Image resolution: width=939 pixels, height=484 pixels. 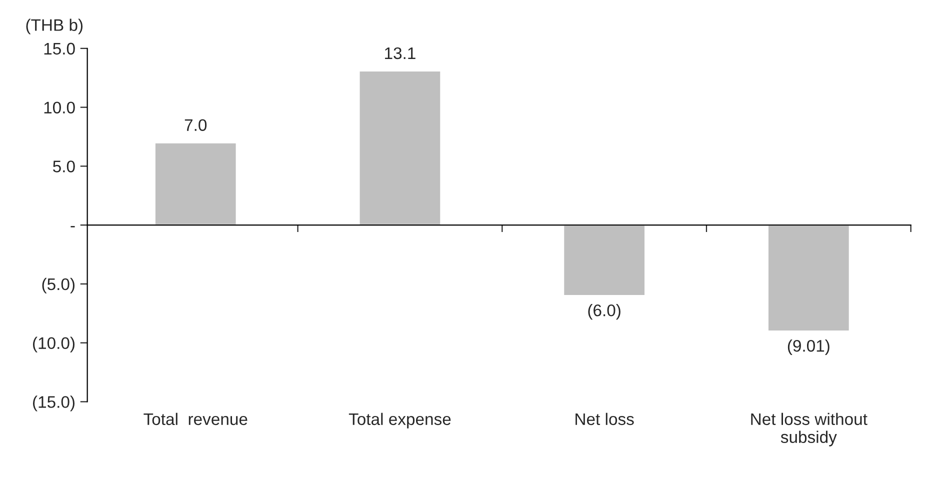 I want to click on y-tick-label: 10.0, so click(x=59, y=108).